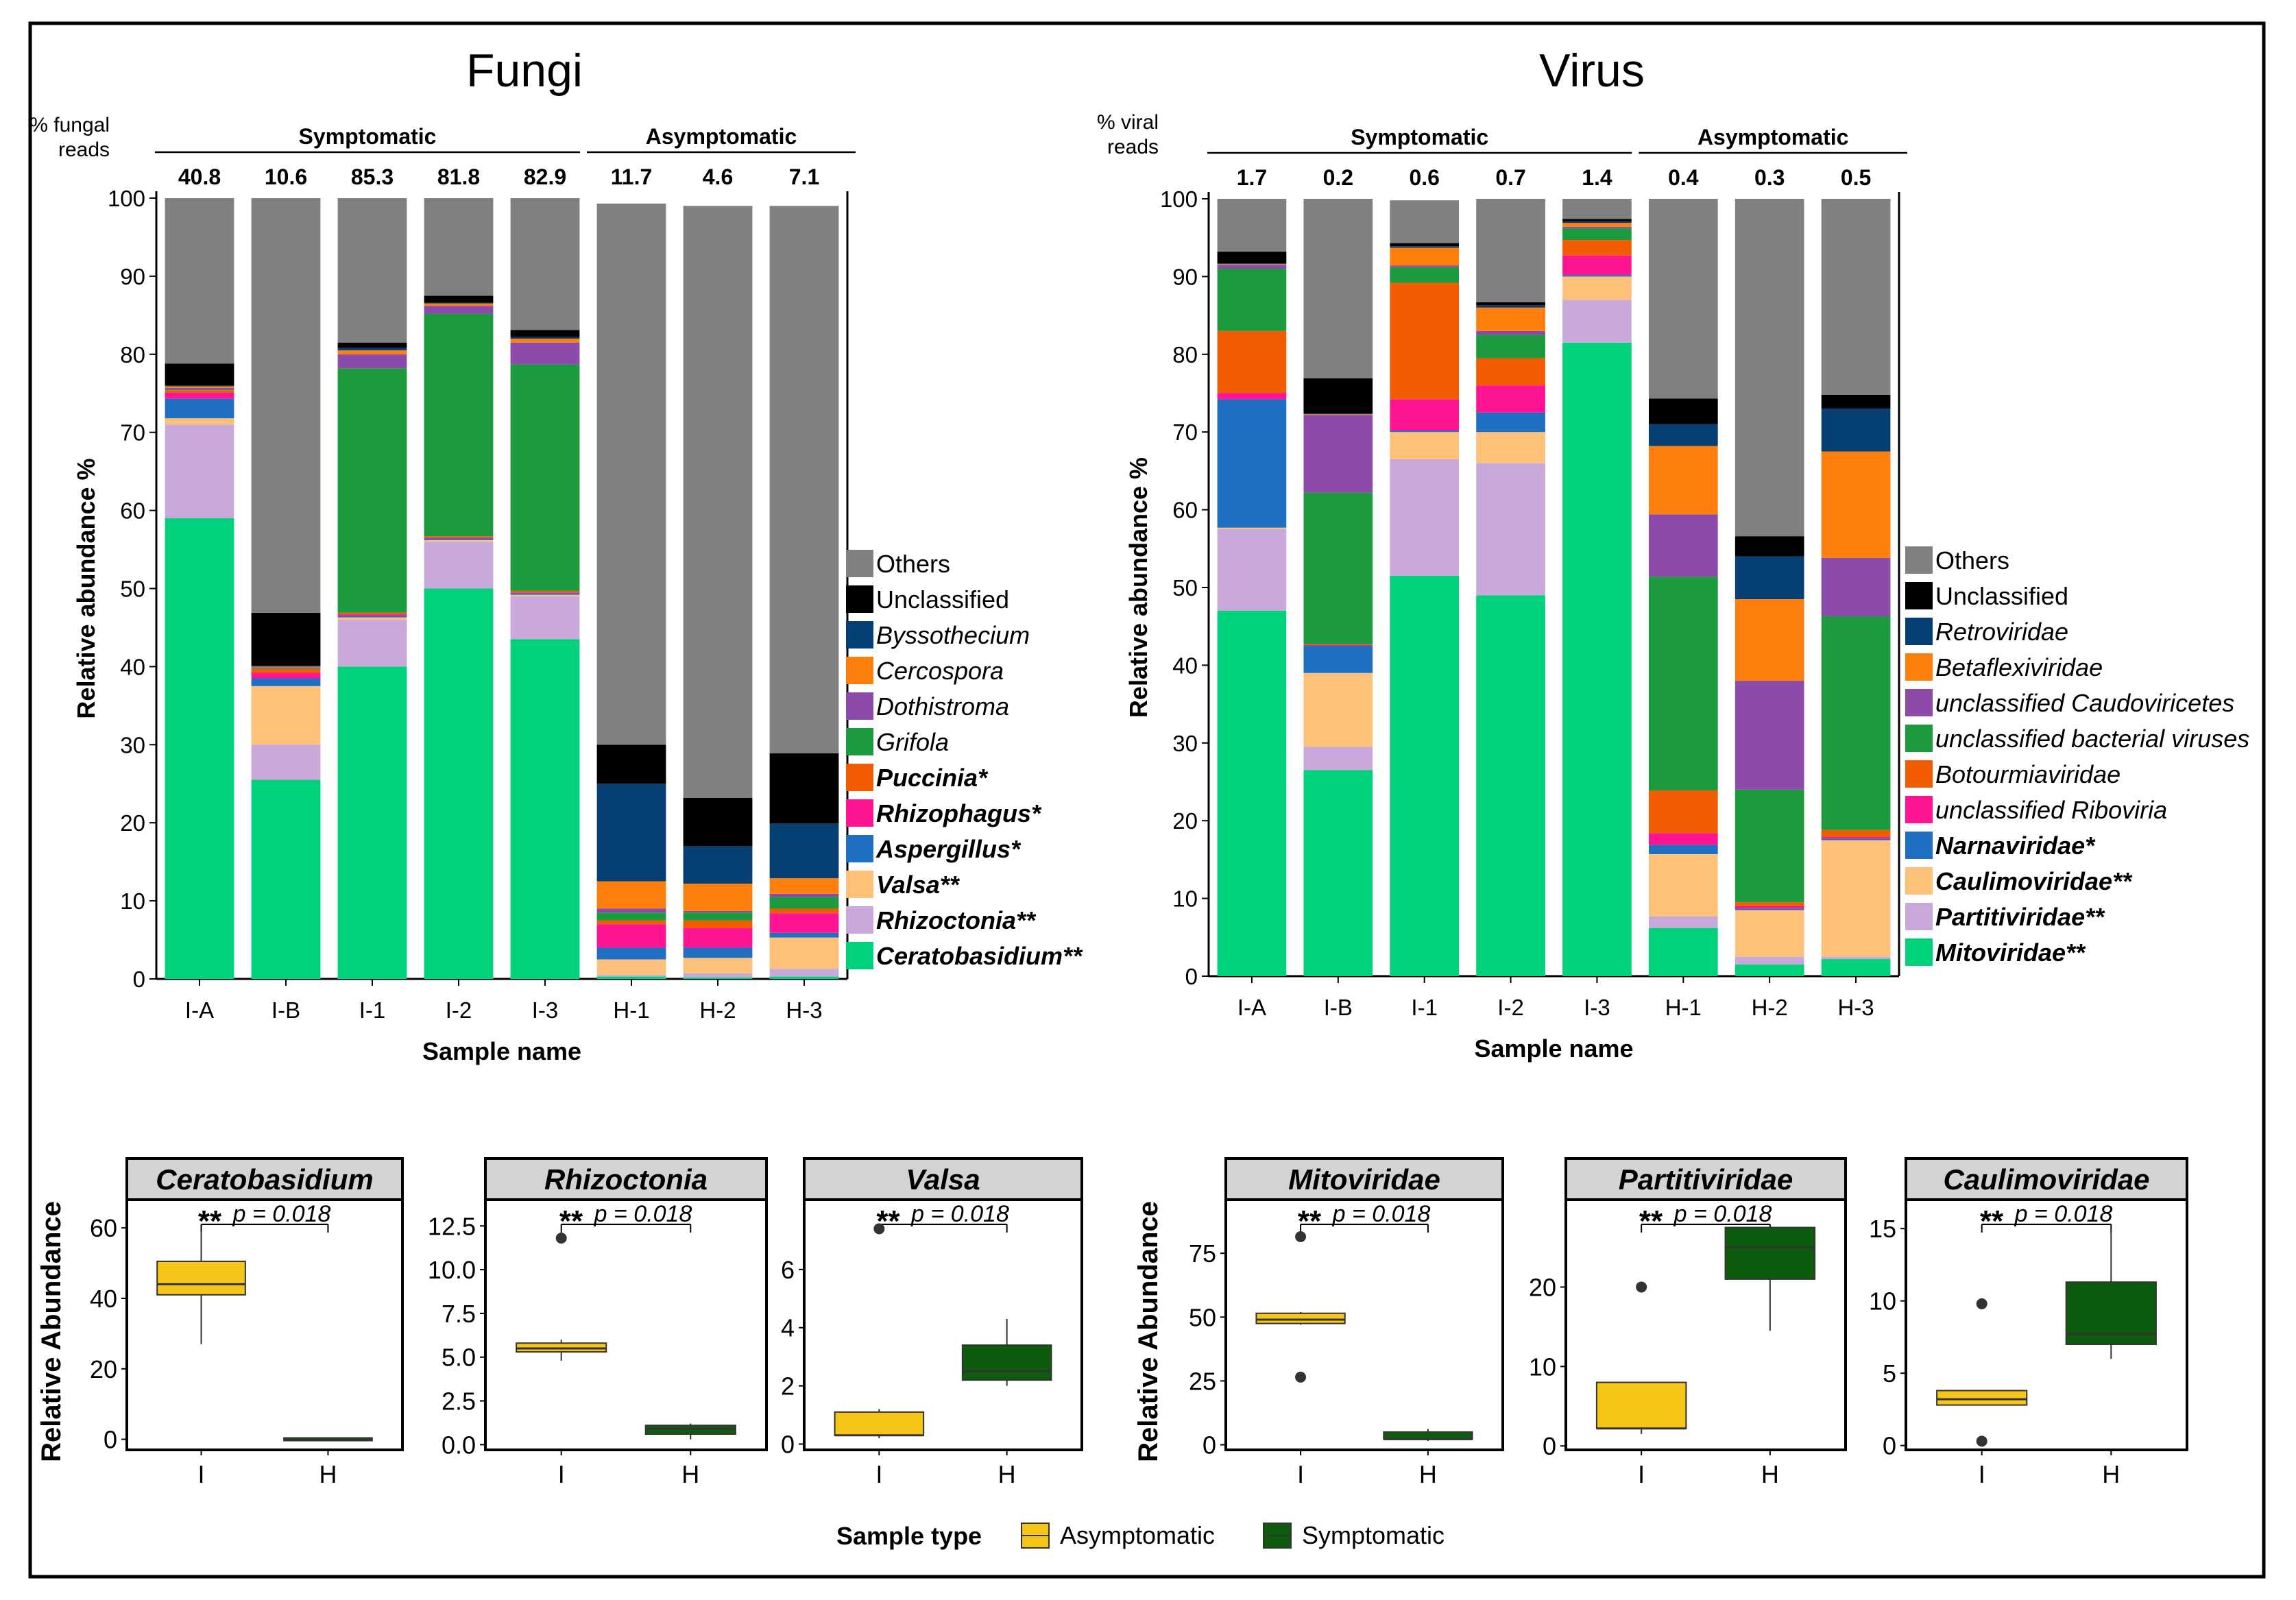  Describe the element at coordinates (1597, 248) in the screenshot. I see `virus-bar-i-3-botourmiaviridae` at that location.